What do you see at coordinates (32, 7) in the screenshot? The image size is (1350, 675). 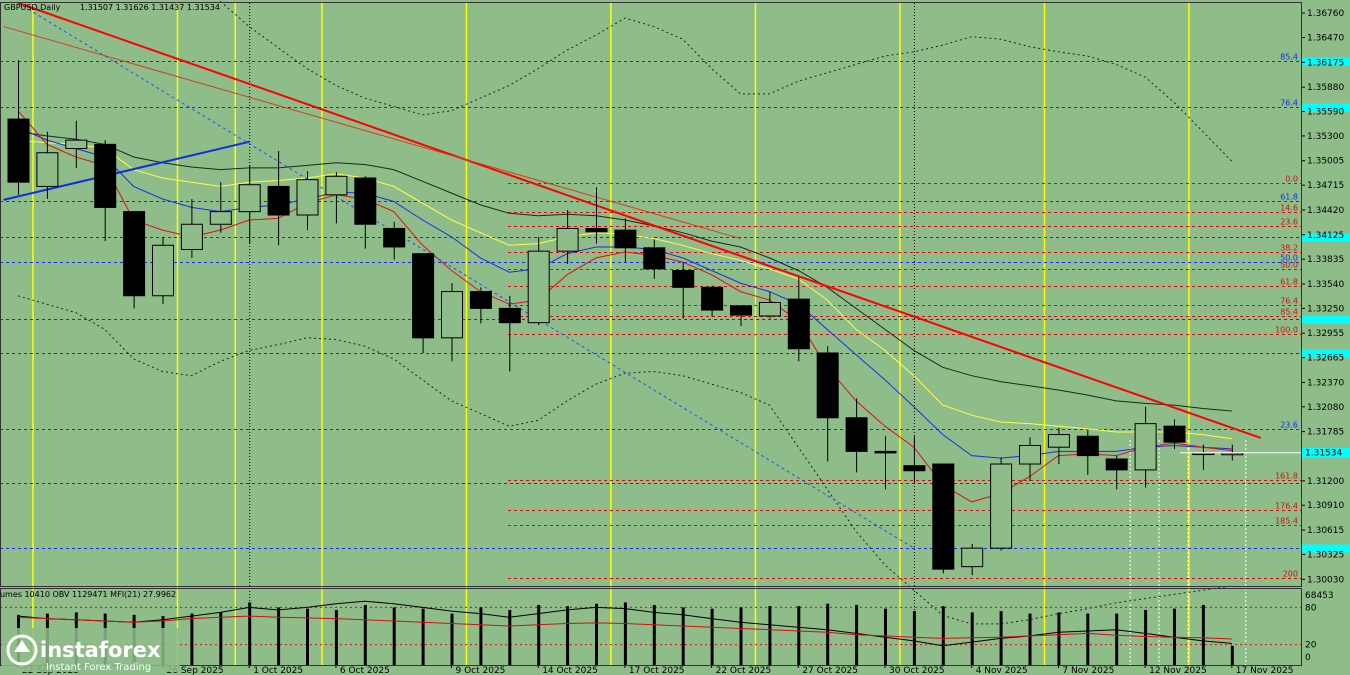 I see `symbol-label: GBPUSD,Daily` at bounding box center [32, 7].